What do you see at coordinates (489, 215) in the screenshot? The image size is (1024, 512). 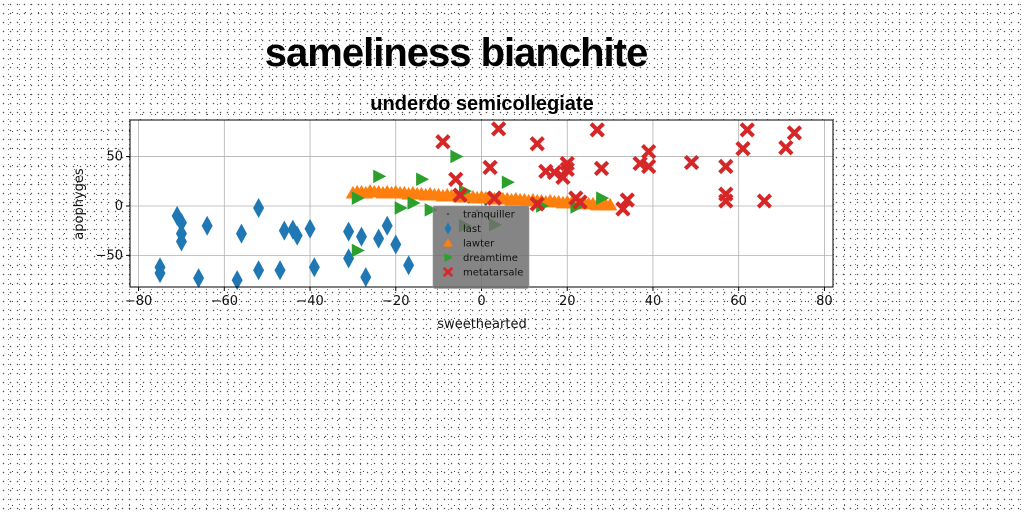 I see `legend-label: tranquiller` at bounding box center [489, 215].